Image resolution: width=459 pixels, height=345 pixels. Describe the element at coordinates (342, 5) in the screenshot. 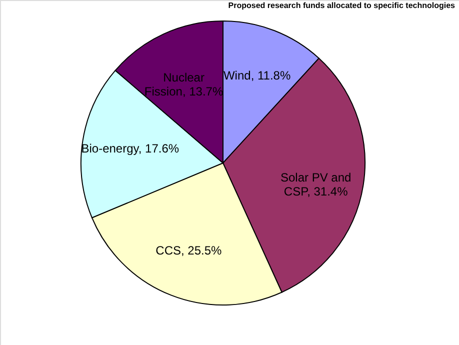

I see `chart-title: Proposed research funds allocated to specific technologies` at that location.